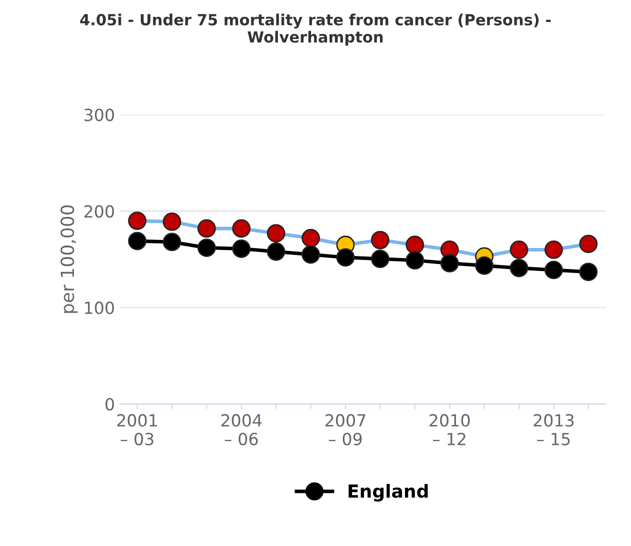 This screenshot has width=631, height=546. What do you see at coordinates (137, 430) in the screenshot?
I see `x-tick-label: 2001 – 03` at bounding box center [137, 430].